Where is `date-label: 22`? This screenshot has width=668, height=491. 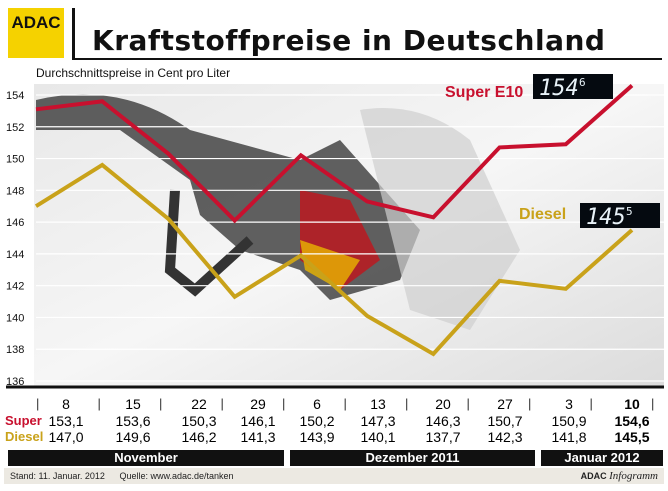 date-label: 22 is located at coordinates (199, 404).